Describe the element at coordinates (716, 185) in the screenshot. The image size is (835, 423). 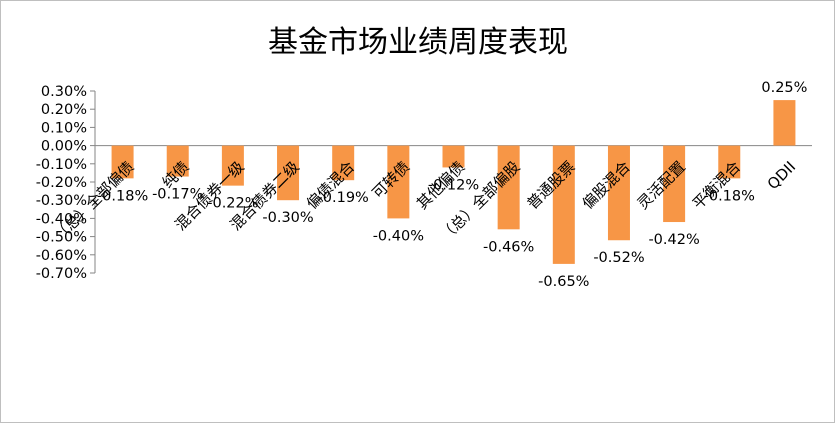
I see `x-tick-label: 平衡混合` at that location.